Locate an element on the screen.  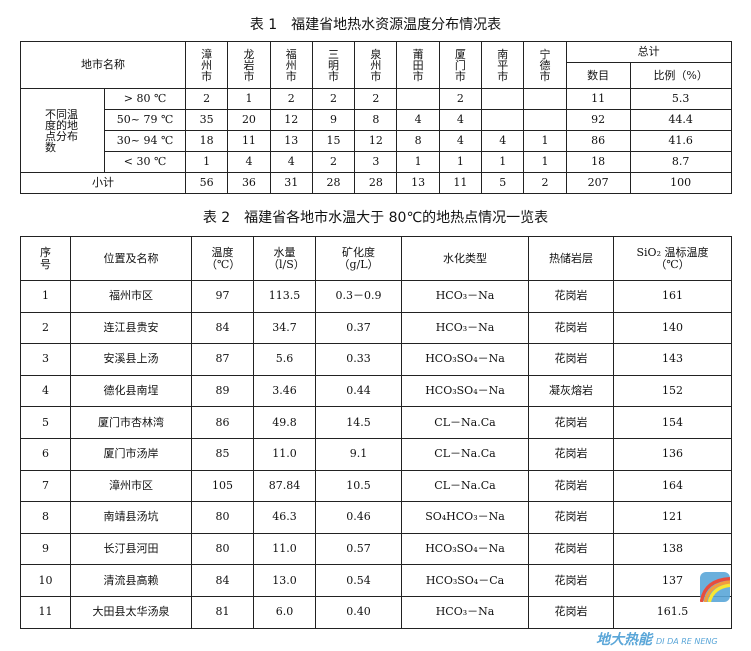
table-cell: HCO₃SO₄－Ca is located at coordinates (465, 580).